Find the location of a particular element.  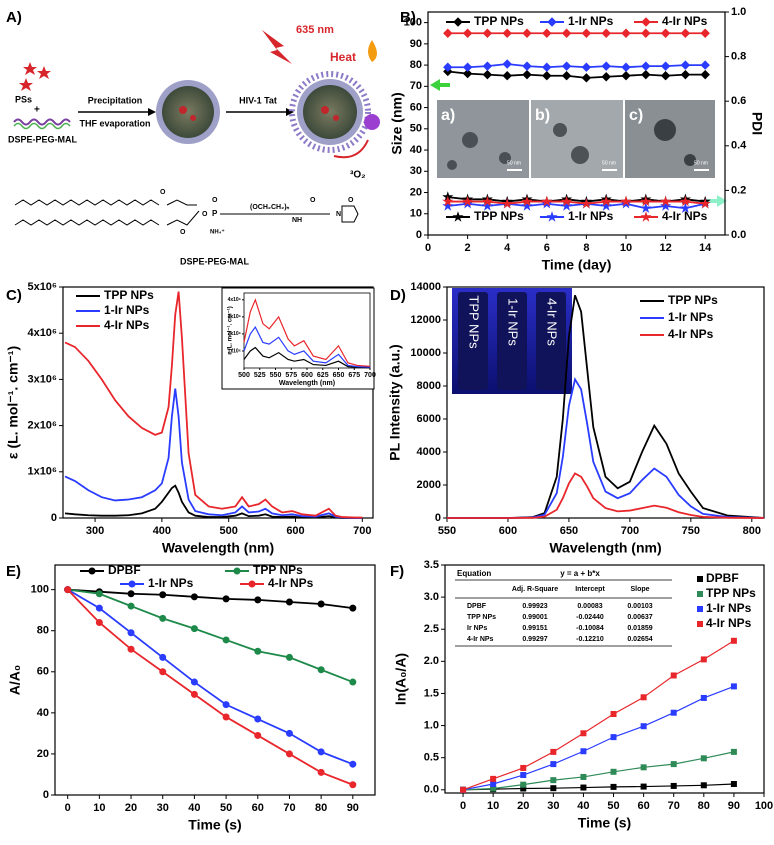

y-axis-title: PL Intensity (a.u.) is located at coordinates (395, 402).